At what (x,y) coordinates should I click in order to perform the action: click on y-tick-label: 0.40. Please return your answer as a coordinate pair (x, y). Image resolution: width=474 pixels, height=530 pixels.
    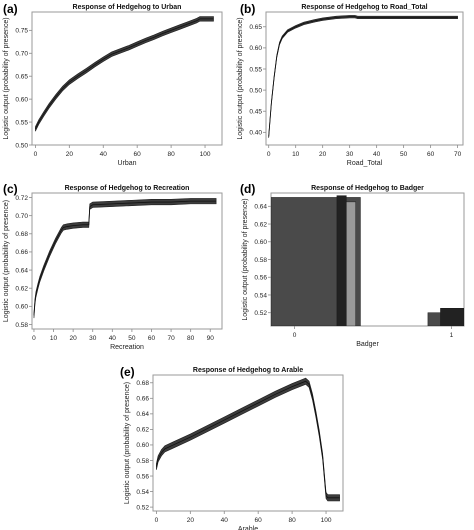
    Looking at the image, I should click on (255, 133).